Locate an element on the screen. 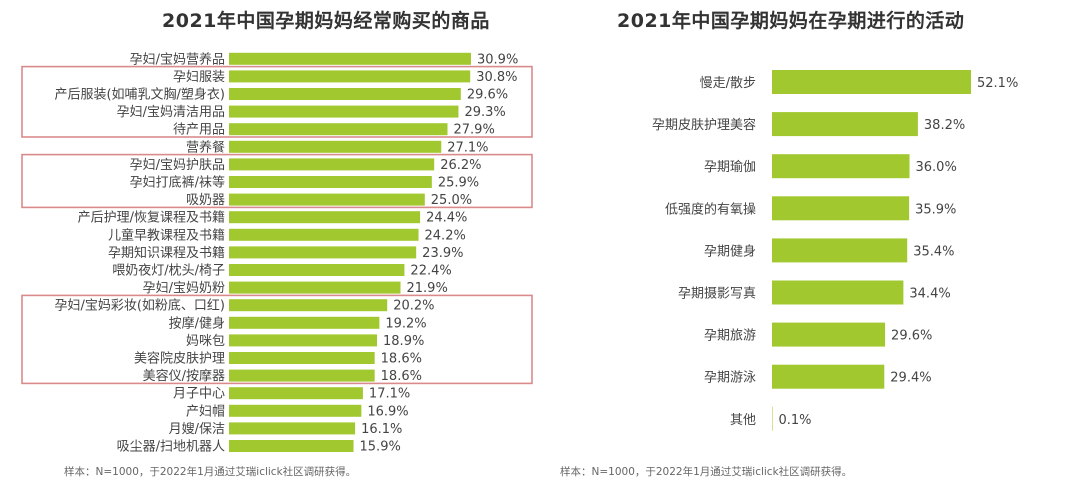 The height and width of the screenshot is (484, 1080). value-label: 24.4% is located at coordinates (446, 218).